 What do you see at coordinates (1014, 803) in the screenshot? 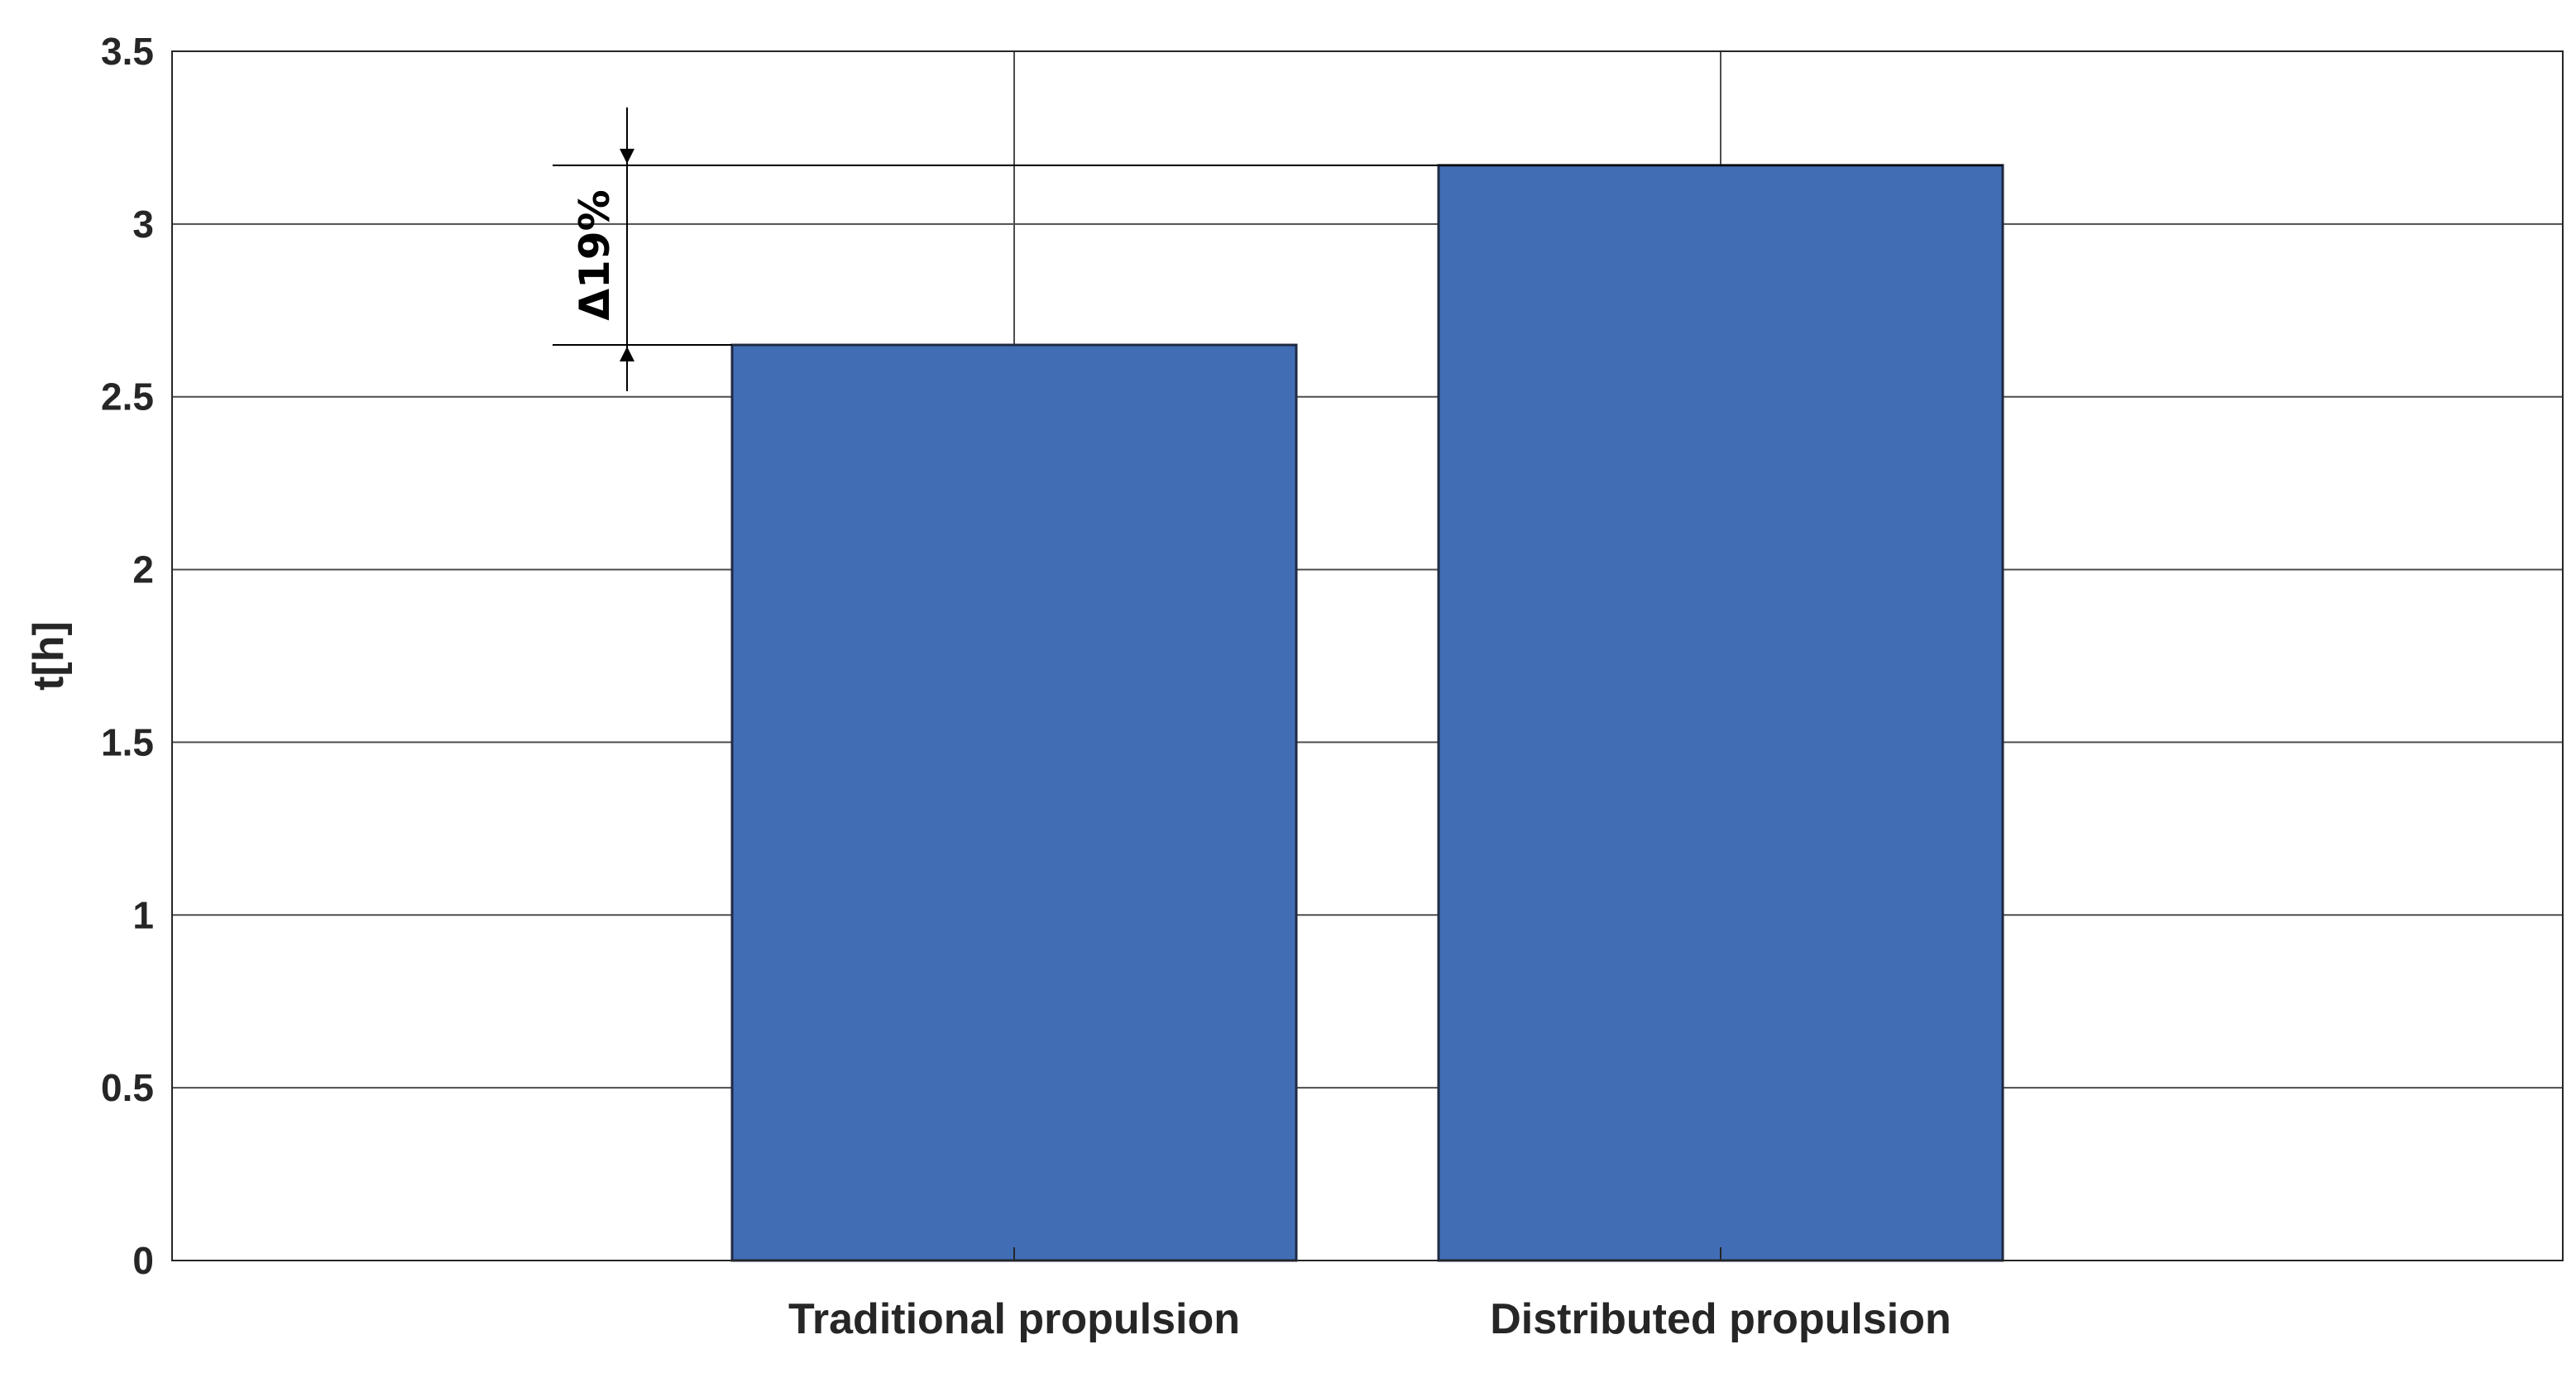
I see `bar-traditional-propulsion` at bounding box center [1014, 803].